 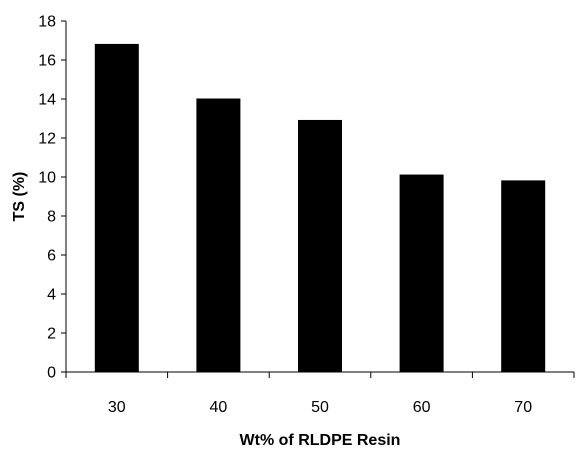 What do you see at coordinates (523, 407) in the screenshot?
I see `x-tick-label: 70` at bounding box center [523, 407].